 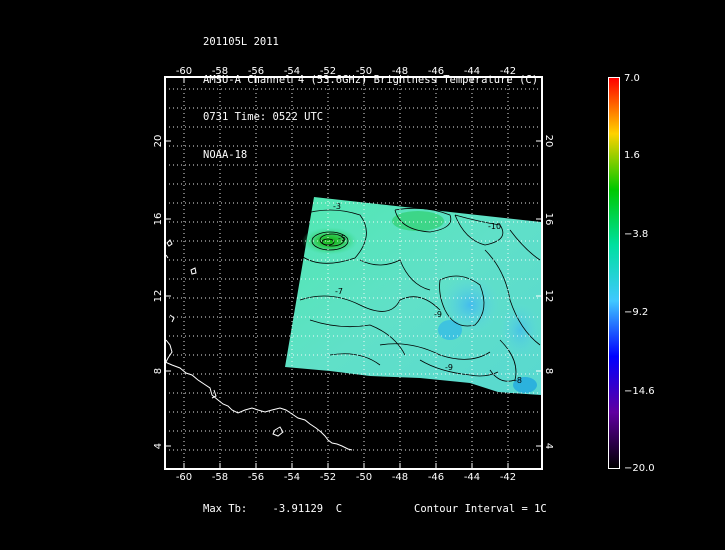 I want to click on lat-labels-right: 4 8 12 16 20, so click(x=548, y=292).